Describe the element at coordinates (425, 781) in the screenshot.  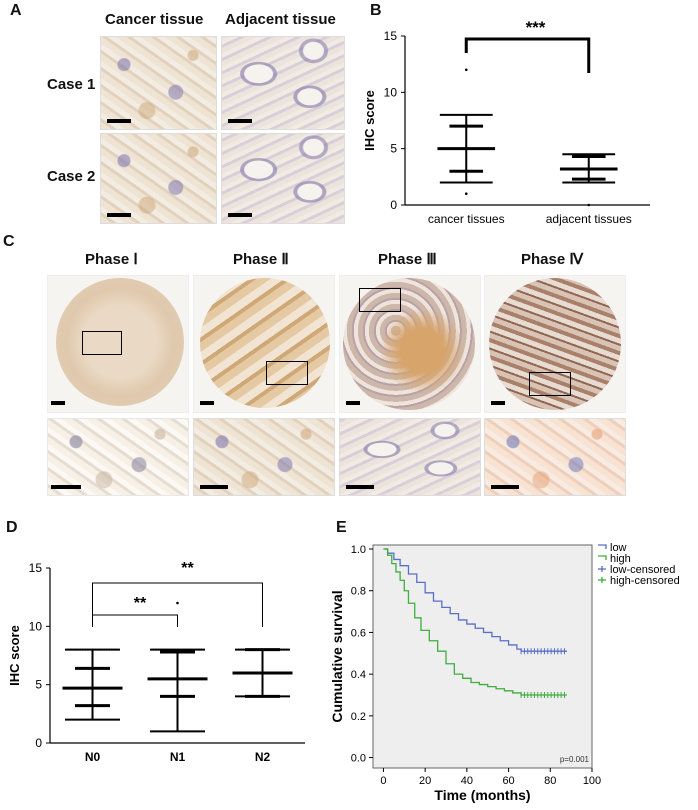
I see `x-tick-label: 20` at that location.